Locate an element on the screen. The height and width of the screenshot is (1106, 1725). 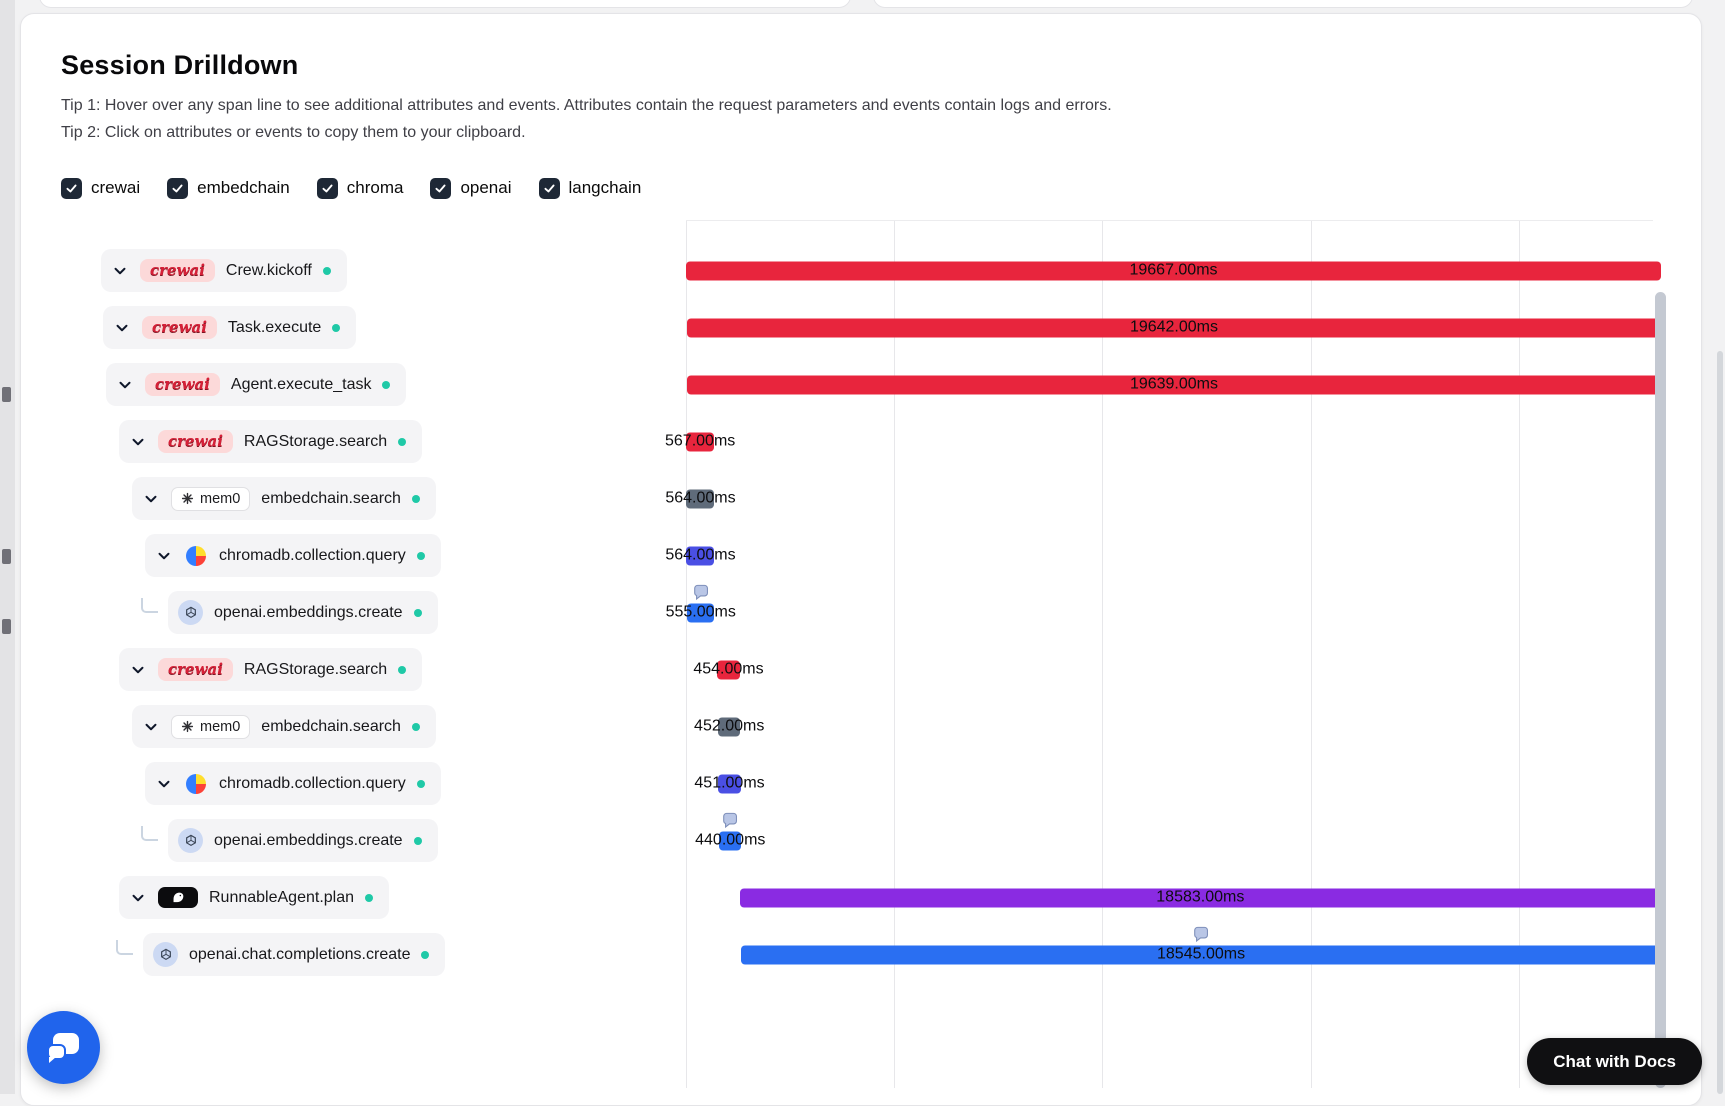
span-row-pill: RunnableAgent.plan is located at coordinates (254, 897).